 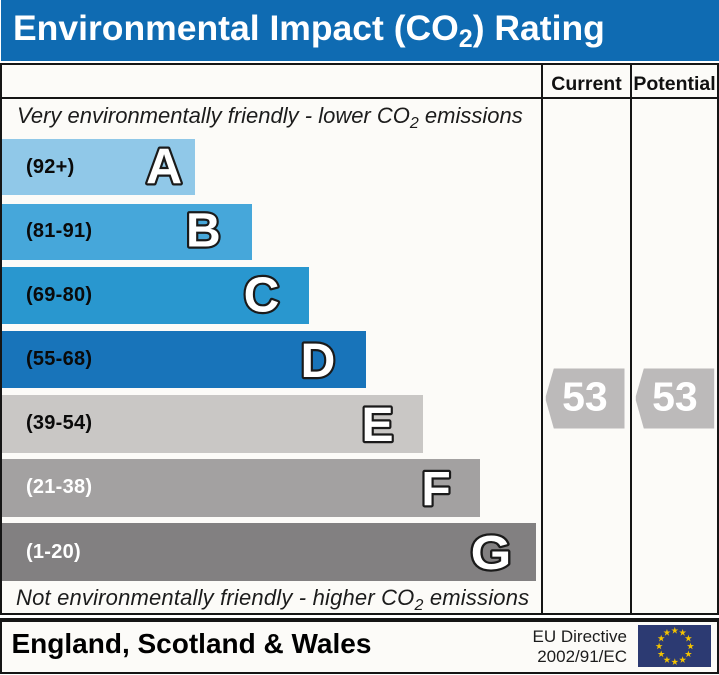 I want to click on svg-text: A, so click(x=164, y=167).